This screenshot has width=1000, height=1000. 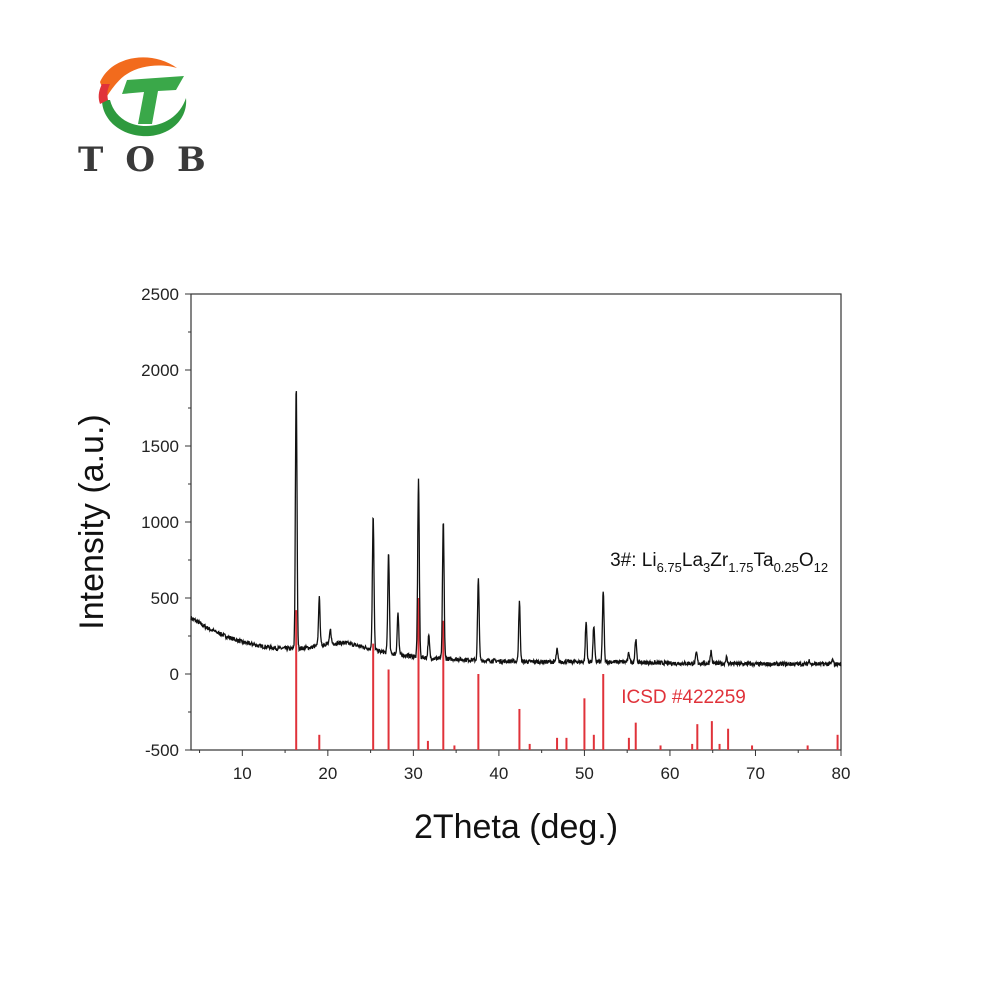 What do you see at coordinates (525, 766) in the screenshot?
I see `x-axis-ticks: 10 20 30 40 50 60 70 80` at bounding box center [525, 766].